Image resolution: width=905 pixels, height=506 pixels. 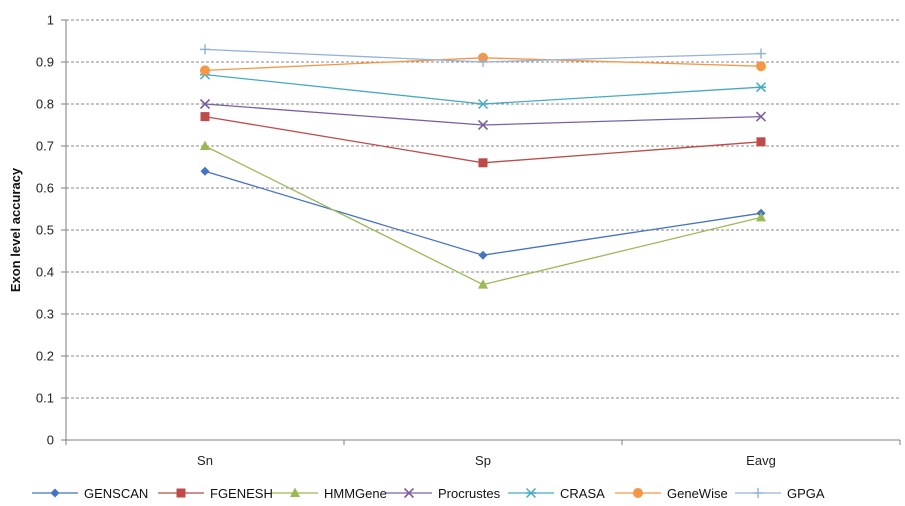 I want to click on legend-marker-hmmgene, so click(x=295, y=492).